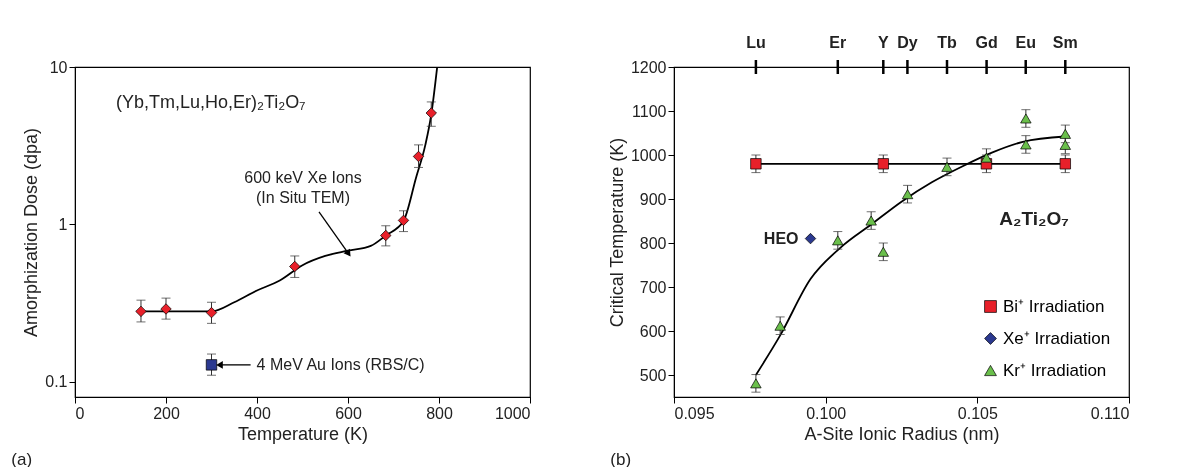 Image resolution: width=1183 pixels, height=467 pixels. I want to click on x-tick-label: 0.110, so click(1110, 413).